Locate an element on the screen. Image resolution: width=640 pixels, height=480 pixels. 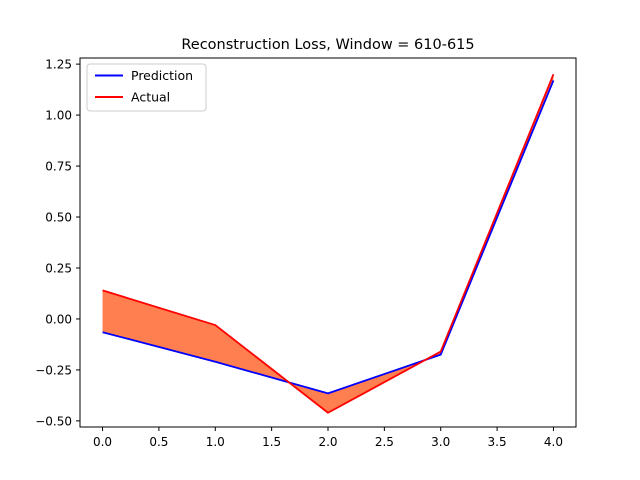
y-tick-label: −0.50 is located at coordinates (53, 421).